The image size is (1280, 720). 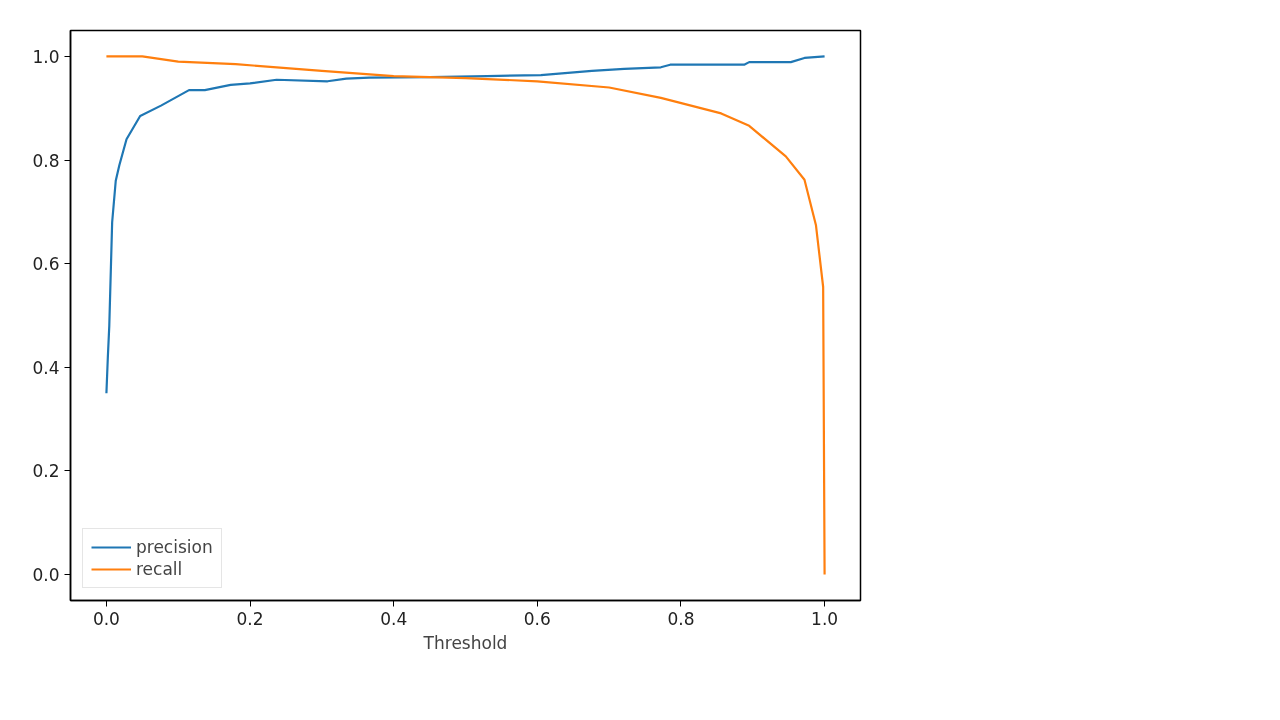 I want to click on y-tick-label: 0.8, so click(x=46, y=160).